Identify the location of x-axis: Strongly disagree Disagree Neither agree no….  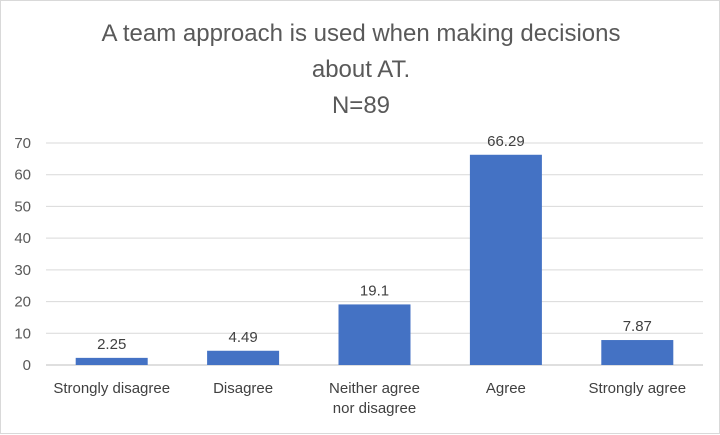
(369, 398).